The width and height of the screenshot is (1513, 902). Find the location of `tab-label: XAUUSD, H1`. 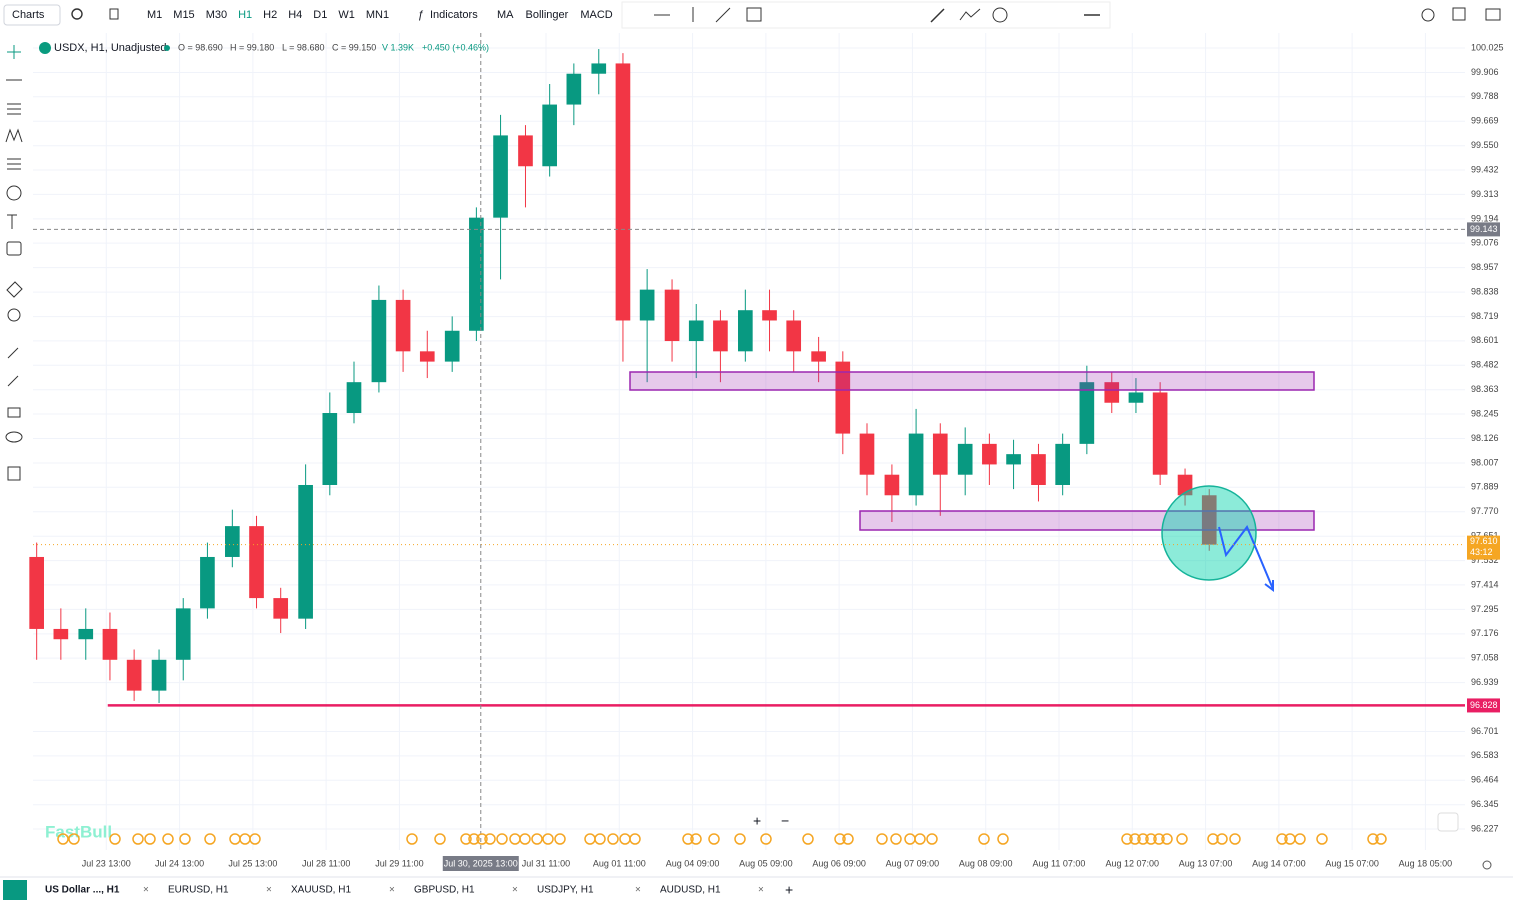

tab-label: XAUUSD, H1 is located at coordinates (321, 890).